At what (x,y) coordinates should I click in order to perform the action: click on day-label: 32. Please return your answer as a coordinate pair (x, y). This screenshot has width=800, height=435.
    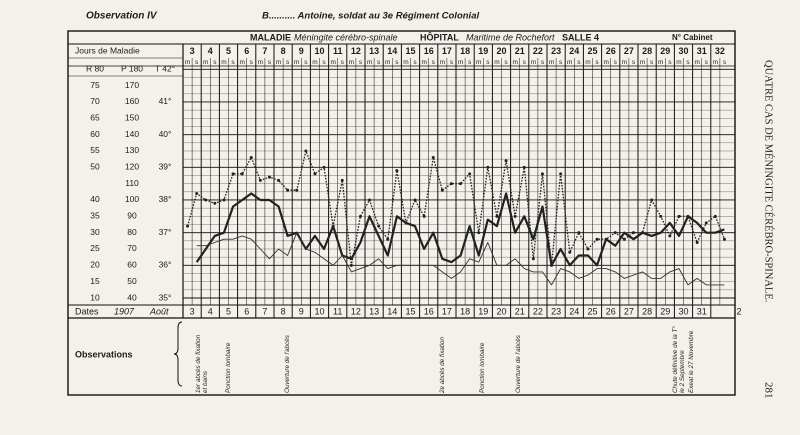
    Looking at the image, I should click on (720, 51).